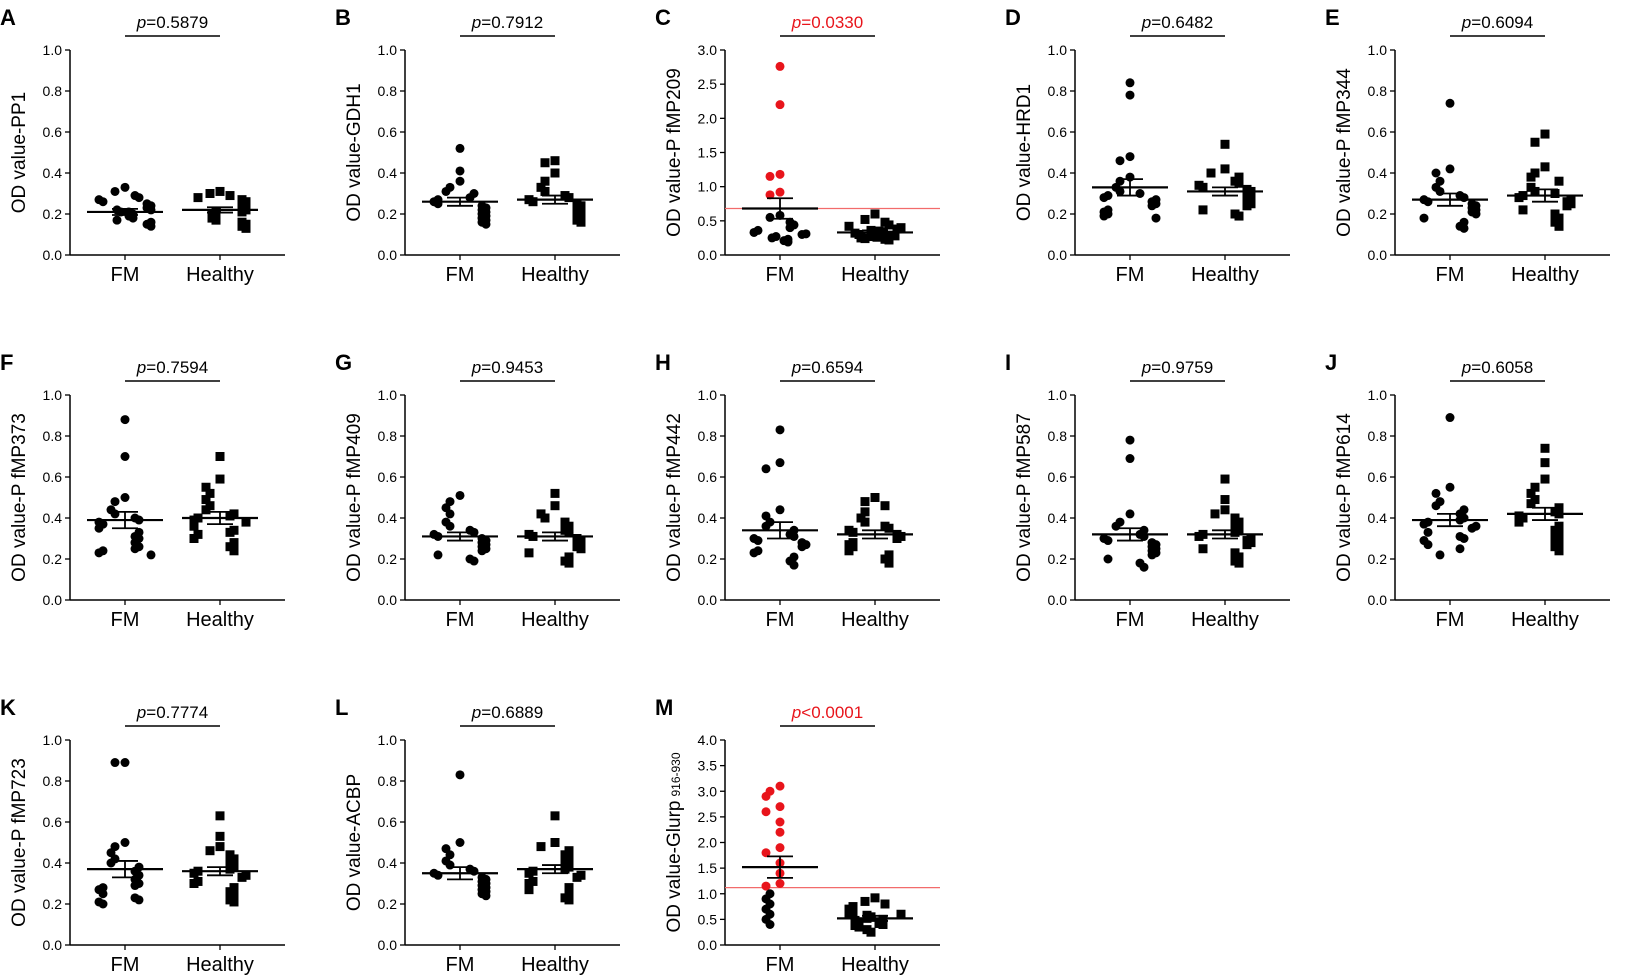 This screenshot has height=979, width=1646. What do you see at coordinates (354, 152) in the screenshot?
I see `y-axis-label-text: OD value-GDH1` at bounding box center [354, 152].